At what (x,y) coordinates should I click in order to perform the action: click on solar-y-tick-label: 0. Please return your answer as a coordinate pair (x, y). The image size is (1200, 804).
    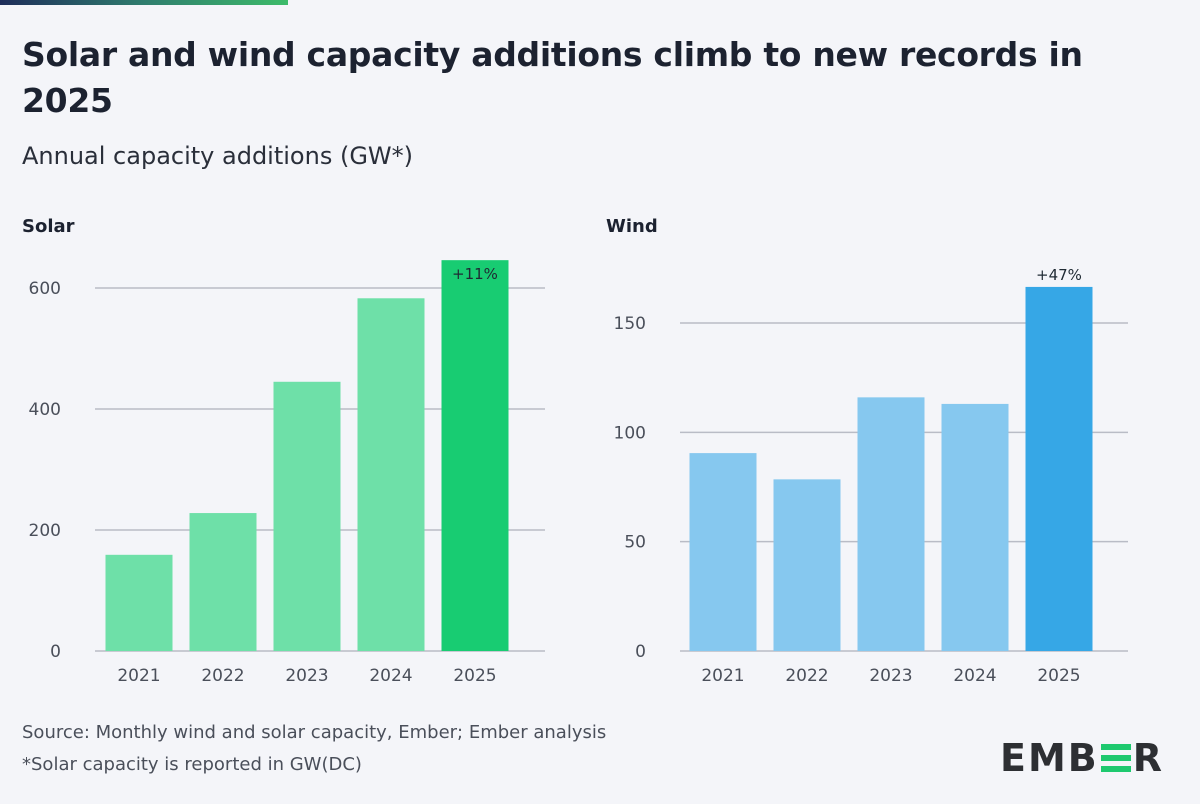
    Looking at the image, I should click on (55, 652).